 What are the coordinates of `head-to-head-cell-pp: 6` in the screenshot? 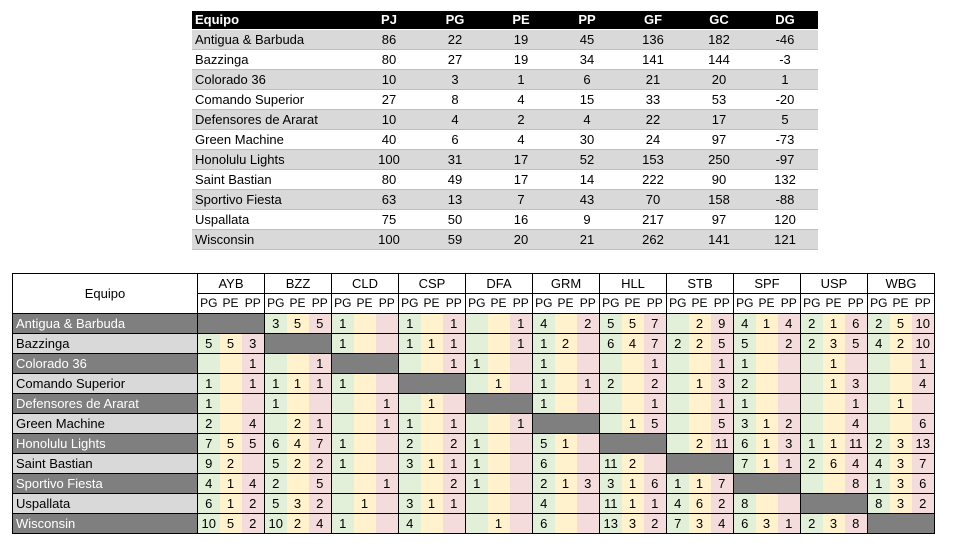 It's located at (655, 483).